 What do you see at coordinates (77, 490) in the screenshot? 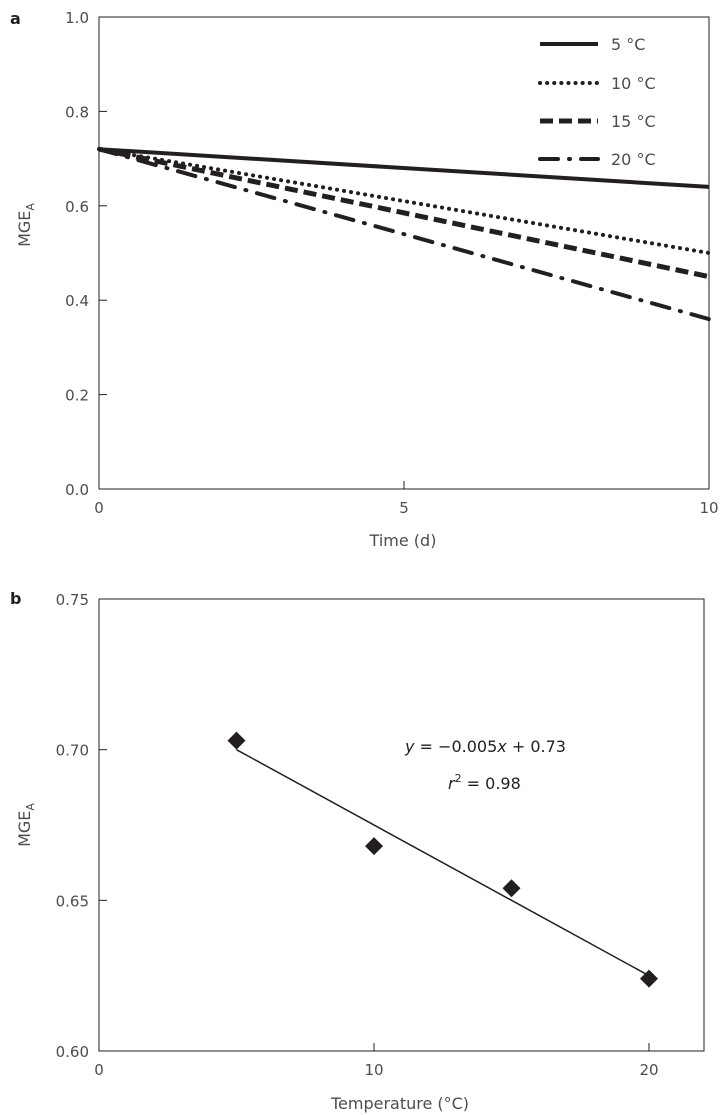
I see `panel-a-y-tick-label-0-0: 0.0` at bounding box center [77, 490].